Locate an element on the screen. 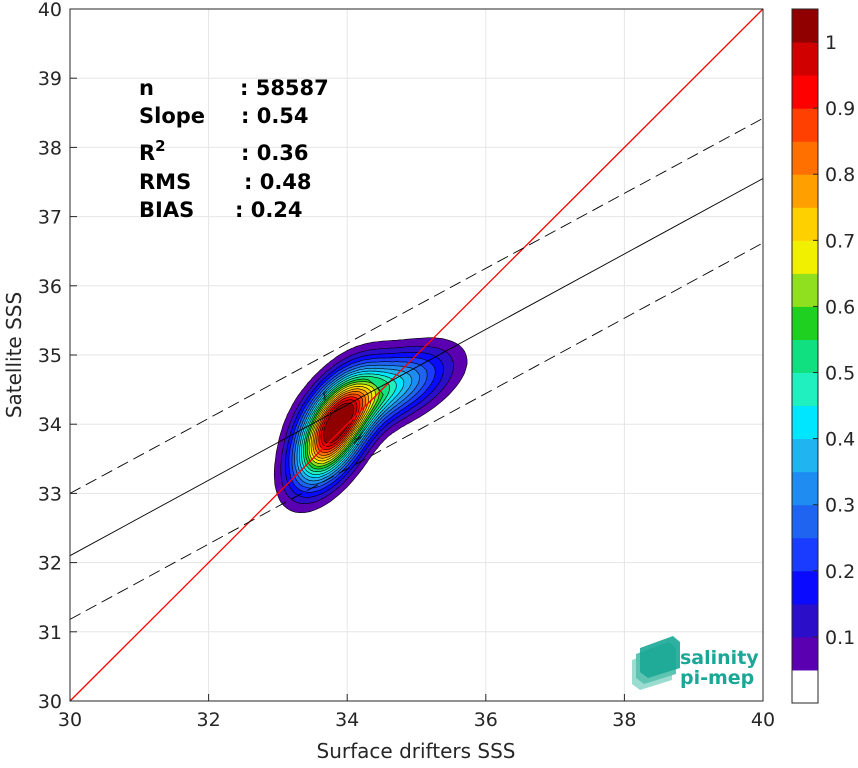  salinity-pi-mep-logo: salinity pi-mep is located at coordinates (695, 663).